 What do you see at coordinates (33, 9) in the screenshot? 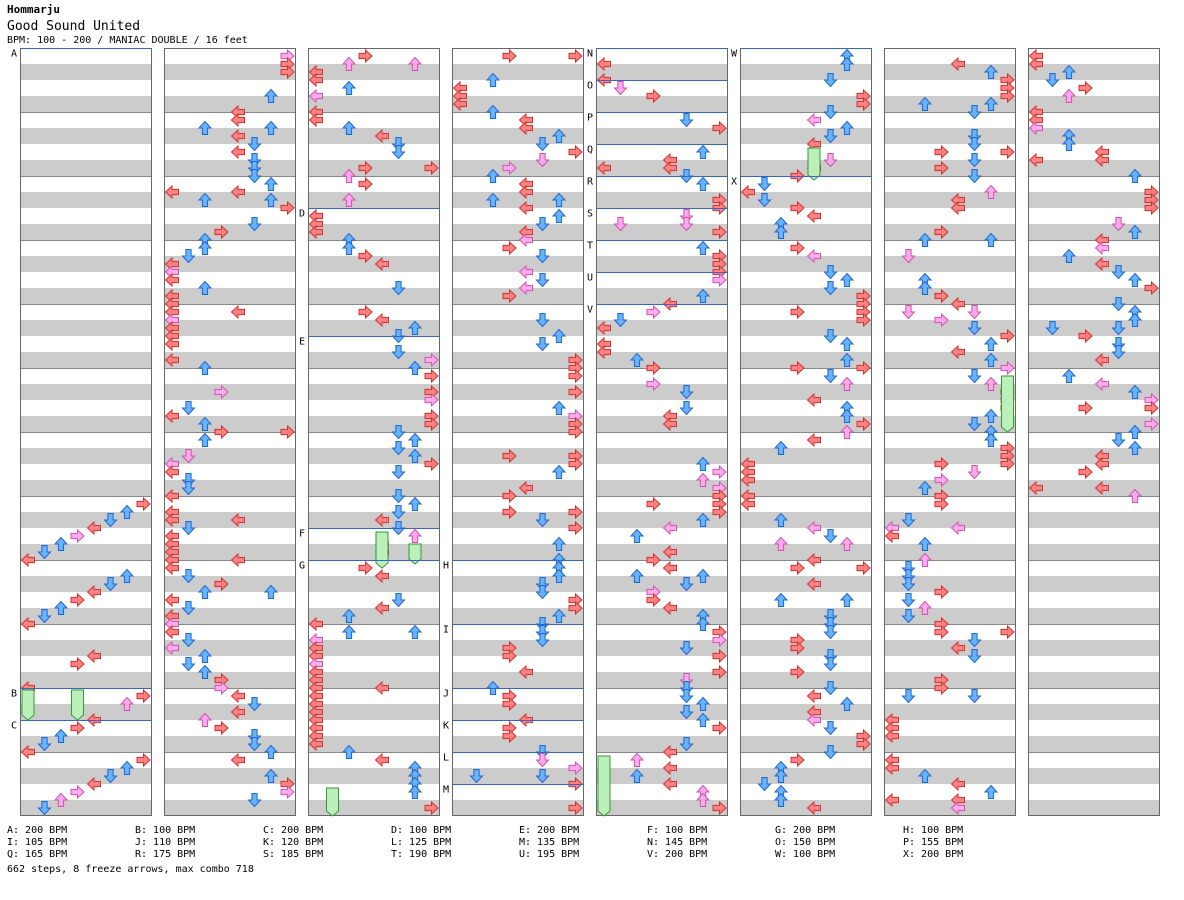
I see `song-artist: Hommarju` at bounding box center [33, 9].